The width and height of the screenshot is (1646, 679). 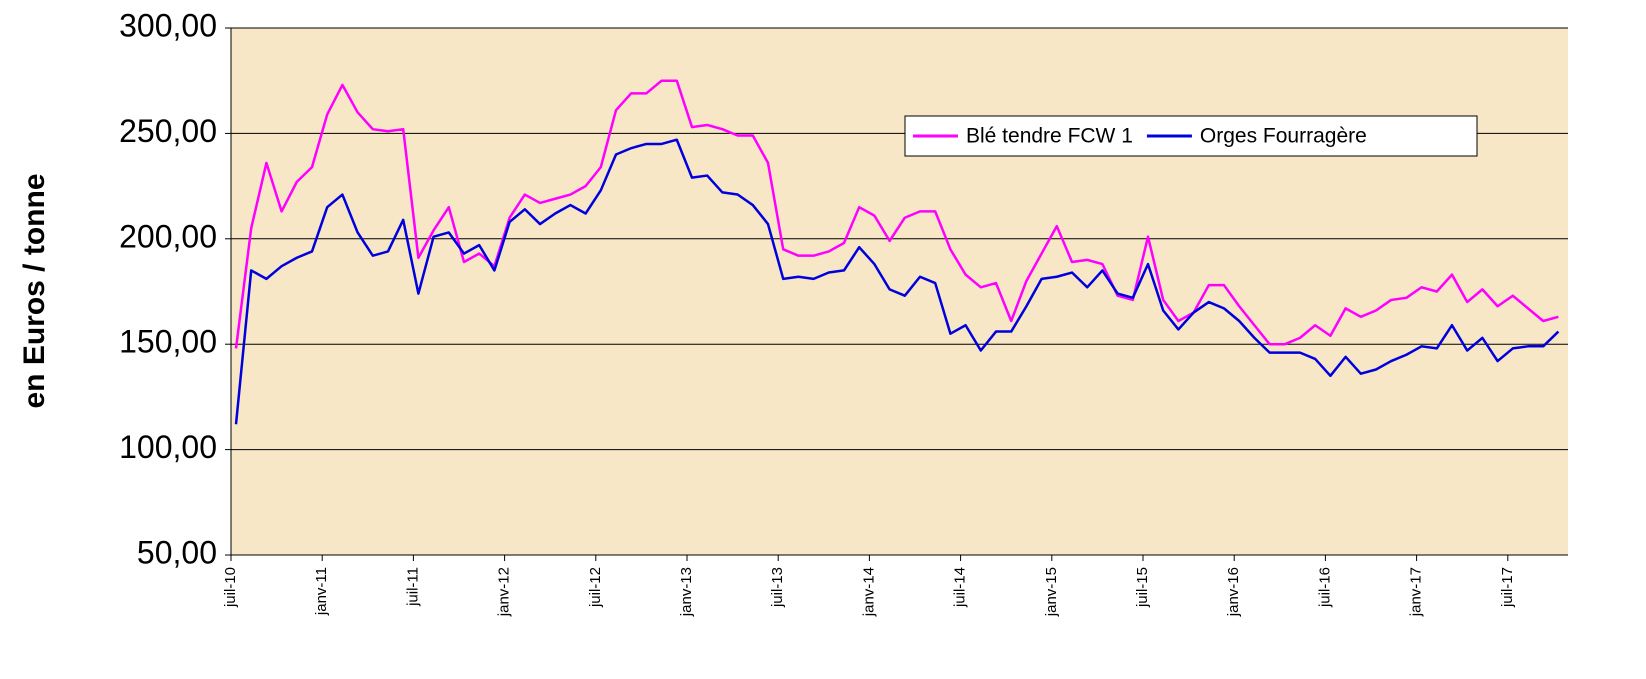 What do you see at coordinates (168, 236) in the screenshot?
I see `y-tick-label: 200,00` at bounding box center [168, 236].